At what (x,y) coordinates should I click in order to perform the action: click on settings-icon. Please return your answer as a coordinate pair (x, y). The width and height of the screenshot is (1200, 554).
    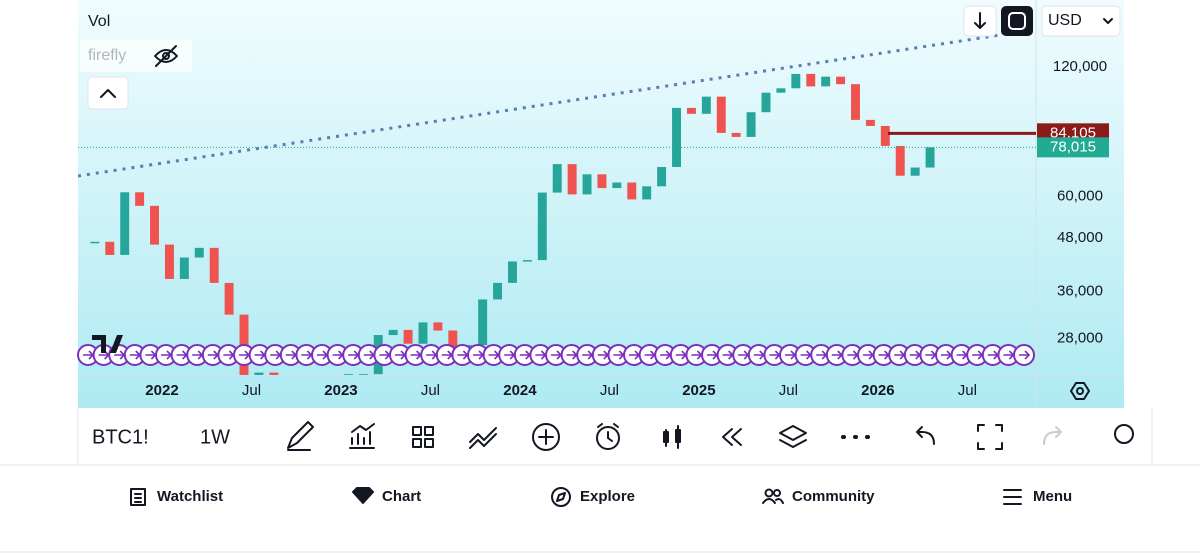
    Looking at the image, I should click on (1080, 391).